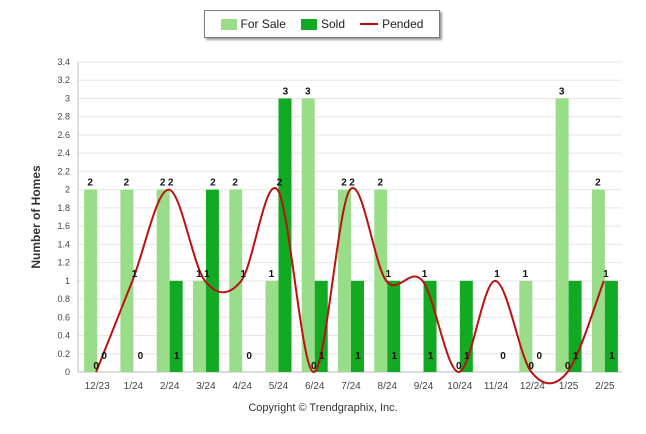 This screenshot has height=434, width=646. Describe the element at coordinates (369, 24) in the screenshot. I see `legend-swatch-pended` at that location.